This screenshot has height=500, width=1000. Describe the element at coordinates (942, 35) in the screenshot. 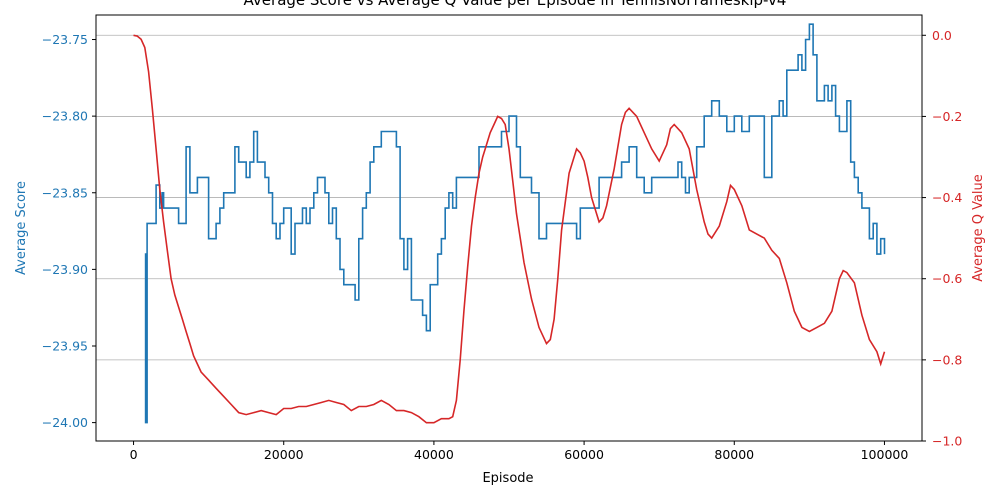

I see `right-y-tick-label: 0.0` at that location.